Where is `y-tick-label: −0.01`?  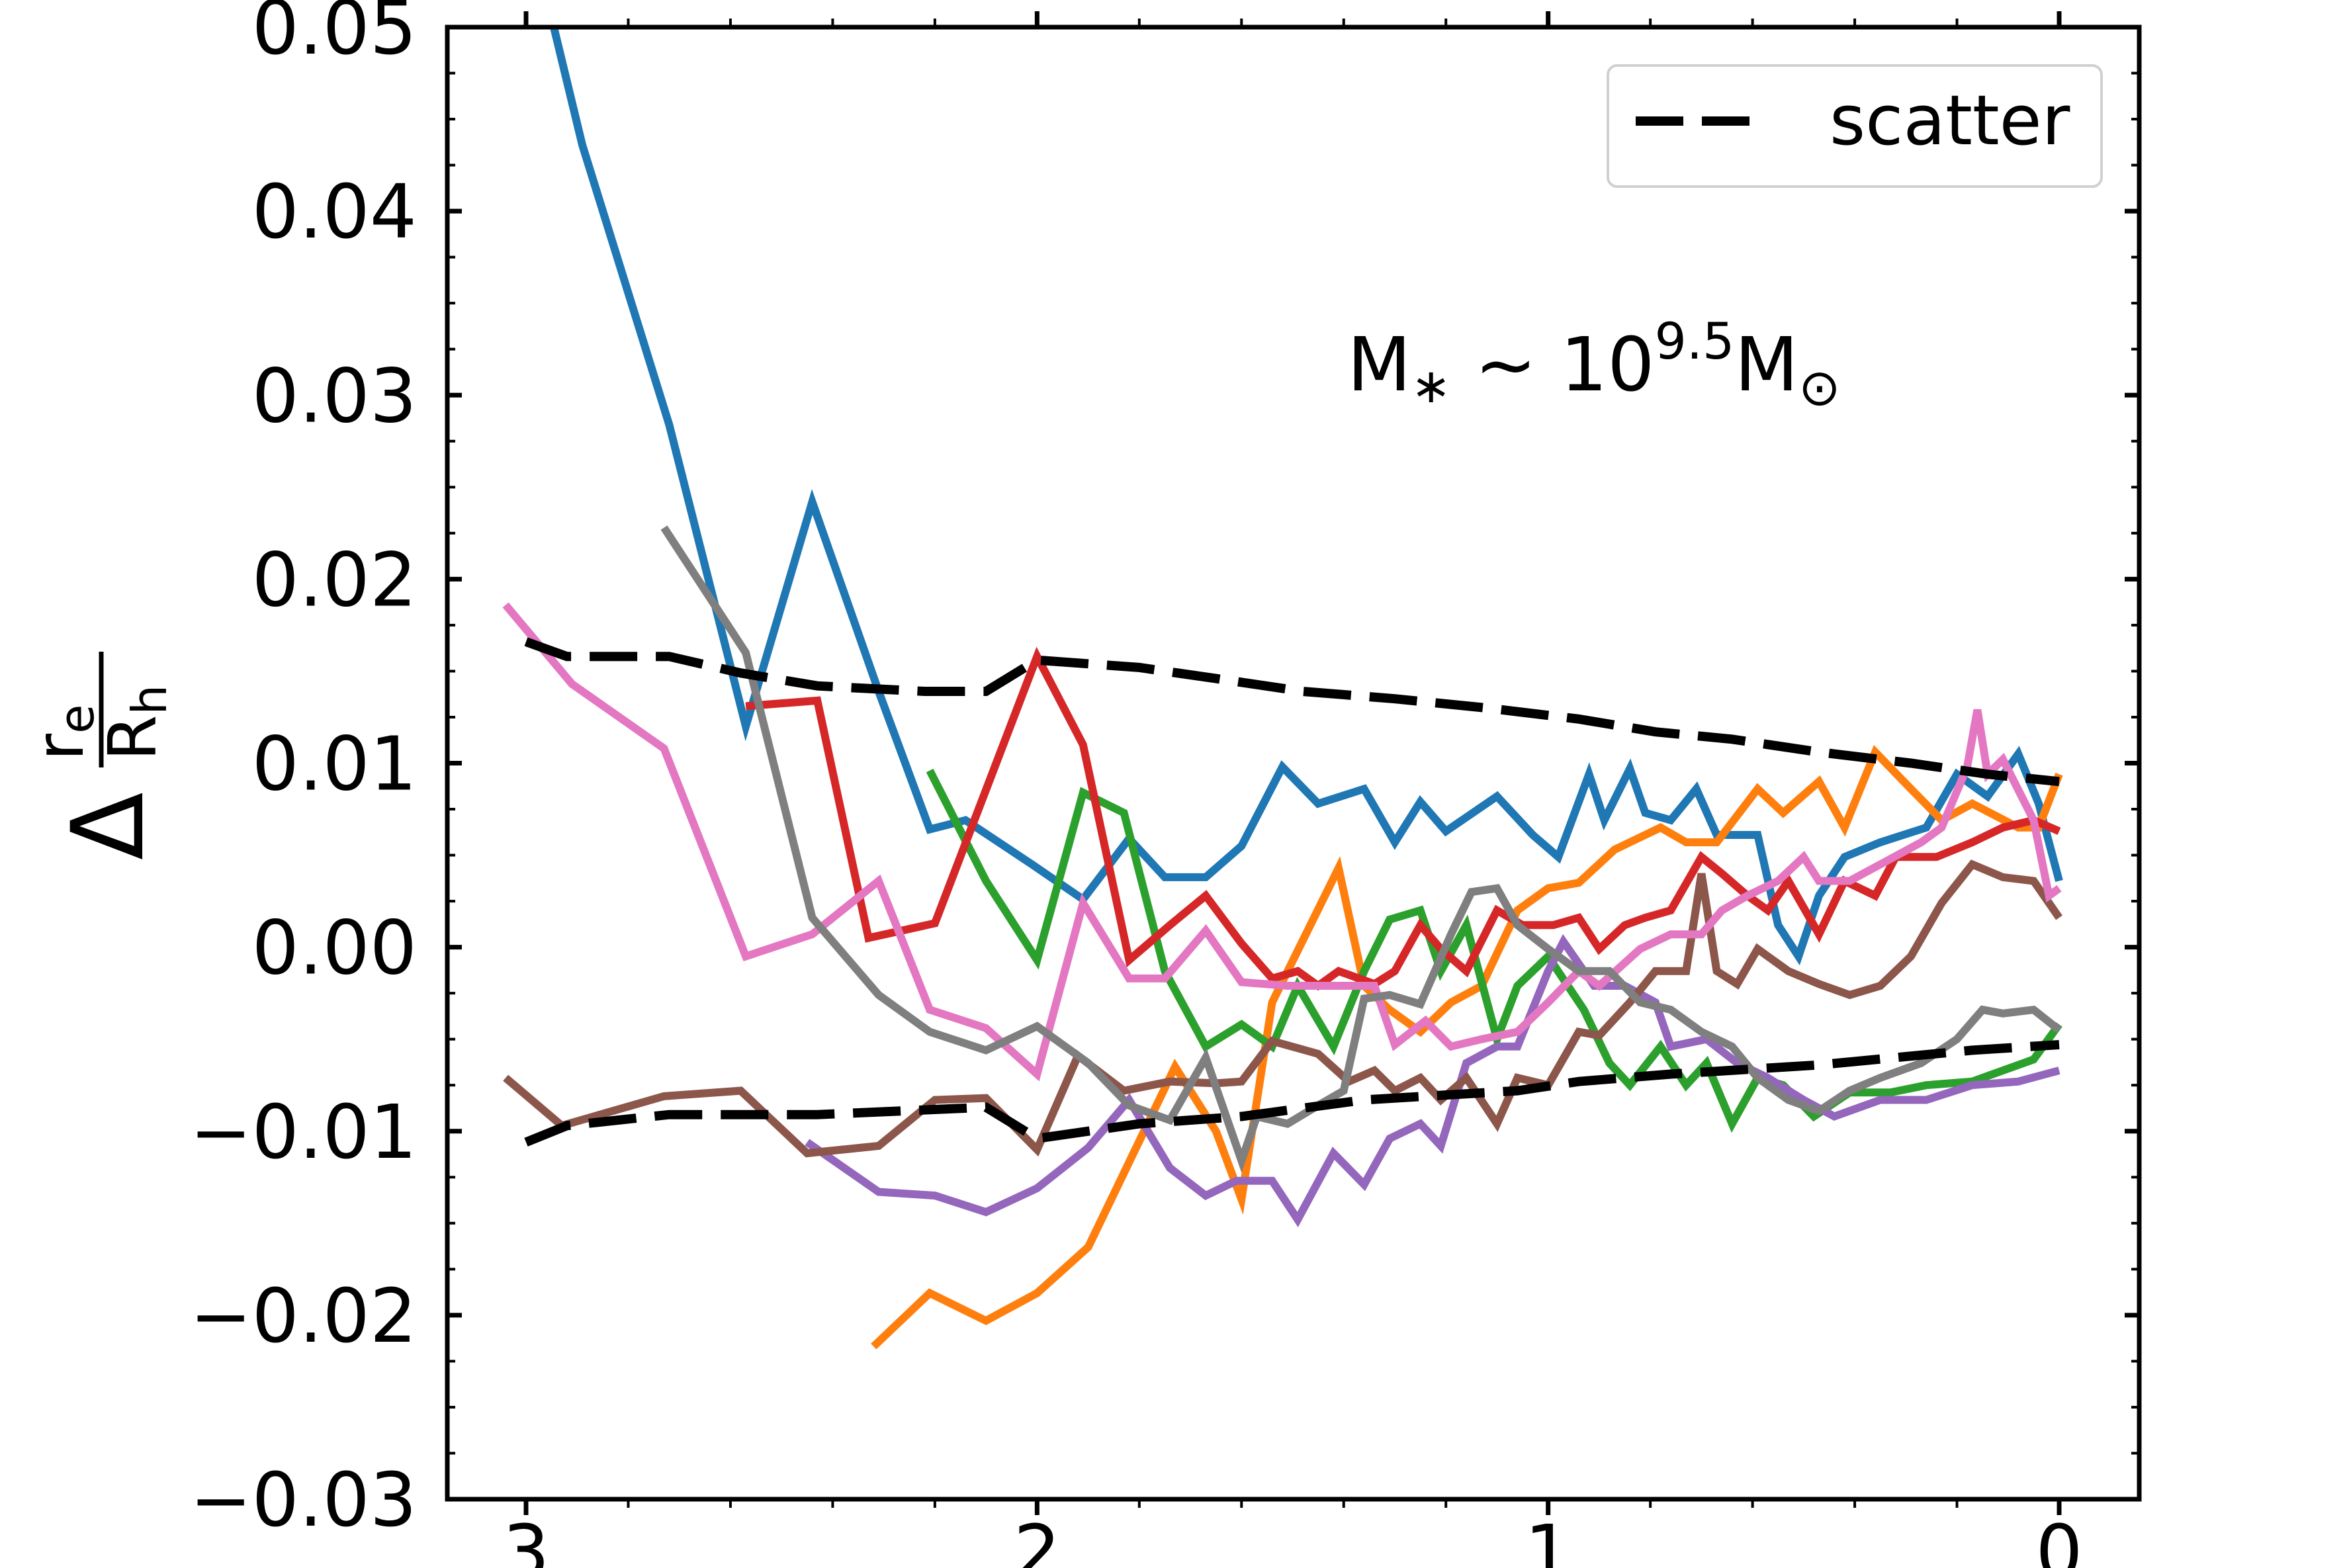
y-tick-label: −0.01 is located at coordinates (303, 1133).